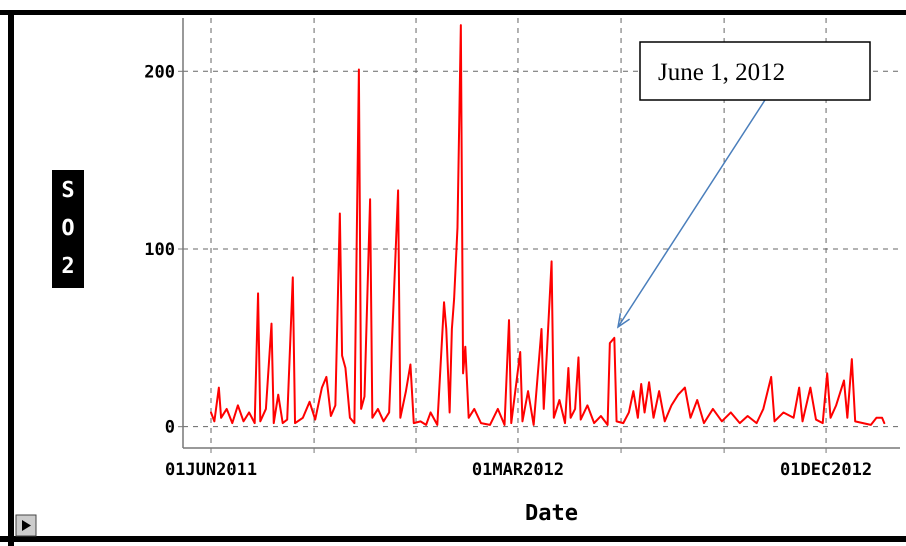 This screenshot has width=906, height=546. Describe the element at coordinates (518, 470) in the screenshot. I see `x-tick-label: 01MAR2012` at that location.